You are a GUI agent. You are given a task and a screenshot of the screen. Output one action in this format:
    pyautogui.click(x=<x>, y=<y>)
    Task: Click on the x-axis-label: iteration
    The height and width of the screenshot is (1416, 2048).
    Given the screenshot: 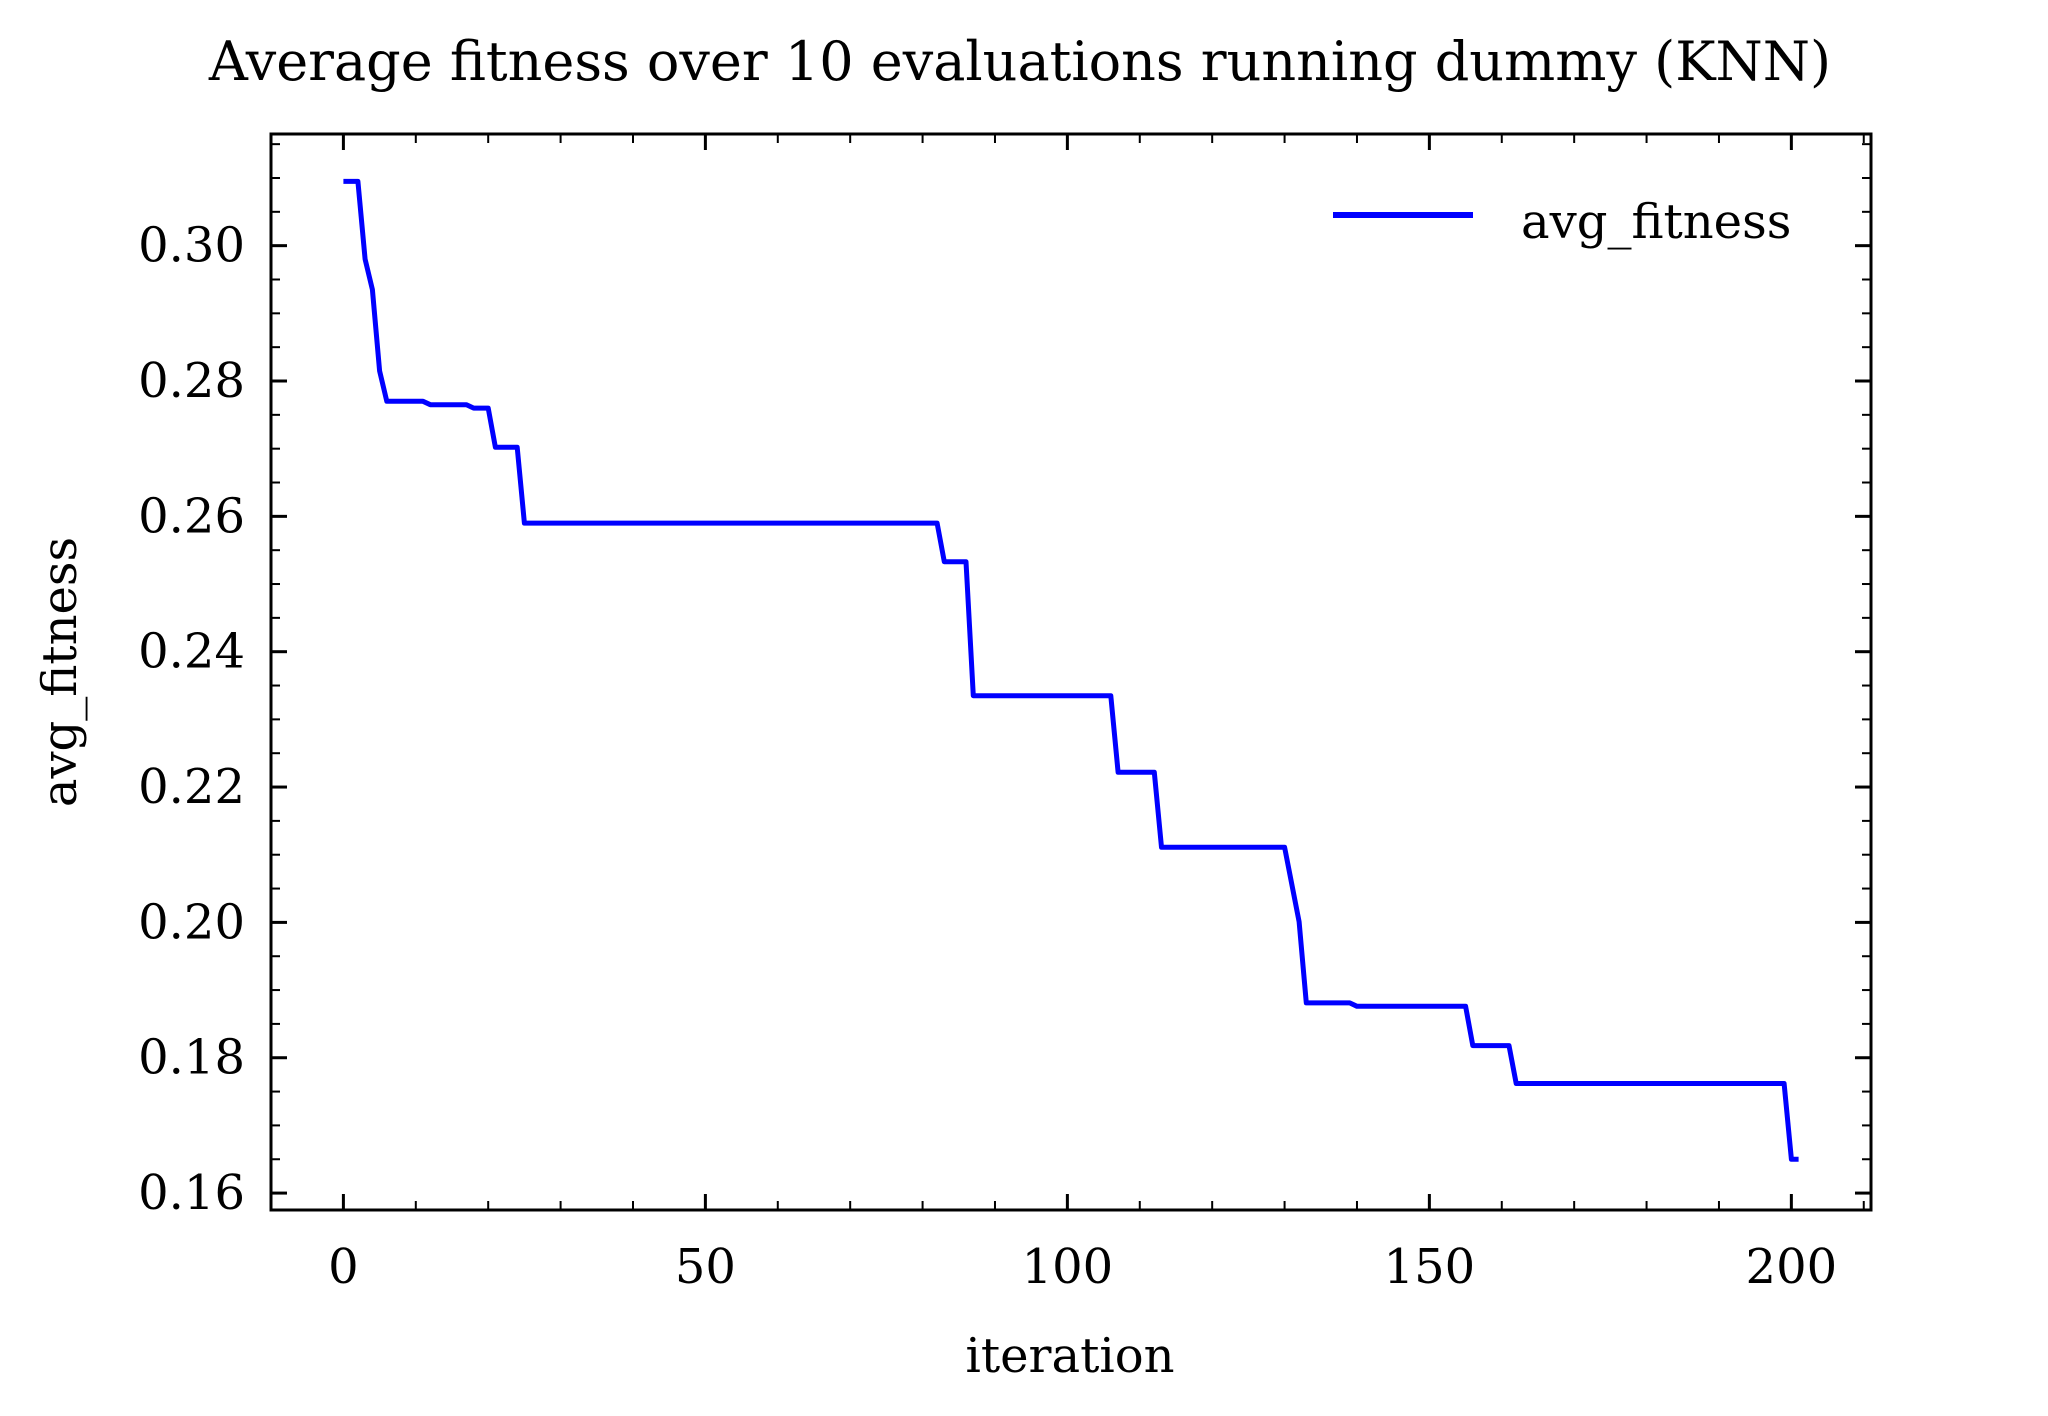 What is the action you would take?
    pyautogui.click(x=1069, y=1356)
    